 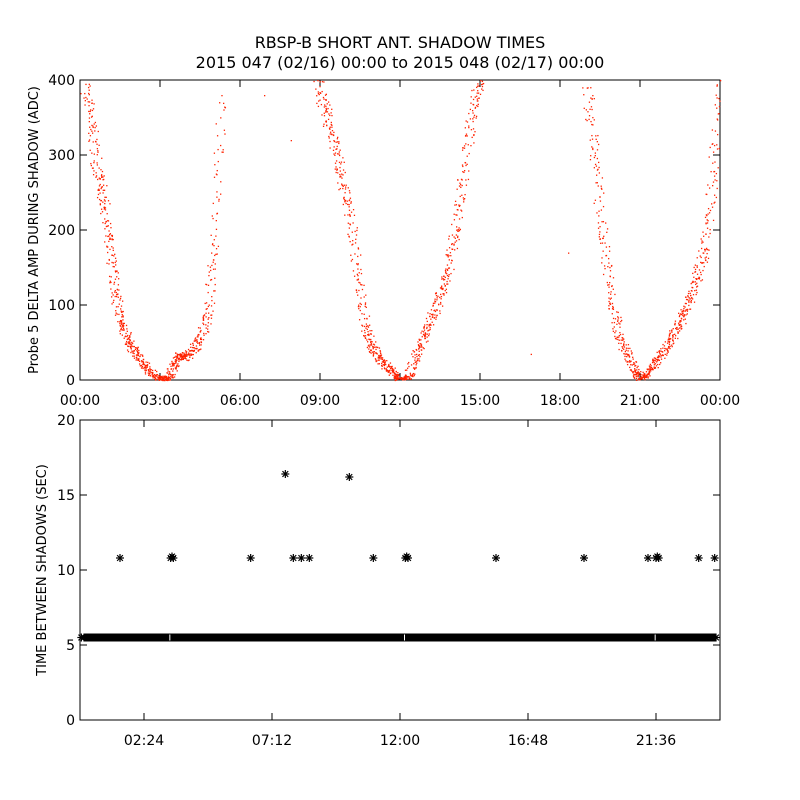 I want to click on top-x-tick-label: 15:00, so click(x=480, y=401).